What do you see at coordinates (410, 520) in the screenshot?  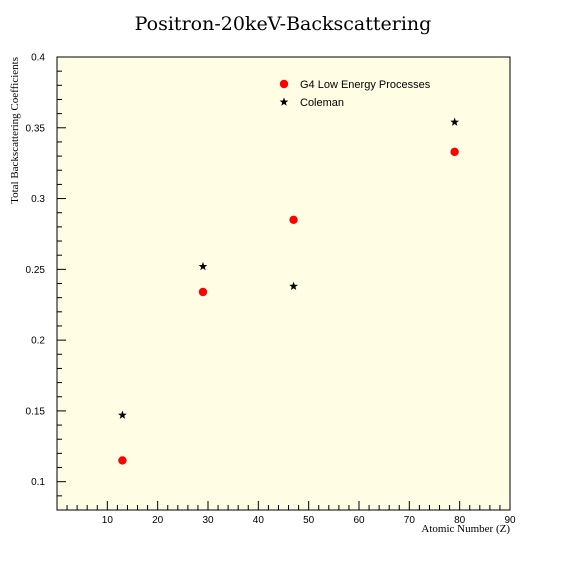 I see `x-tick-label: 70` at bounding box center [410, 520].